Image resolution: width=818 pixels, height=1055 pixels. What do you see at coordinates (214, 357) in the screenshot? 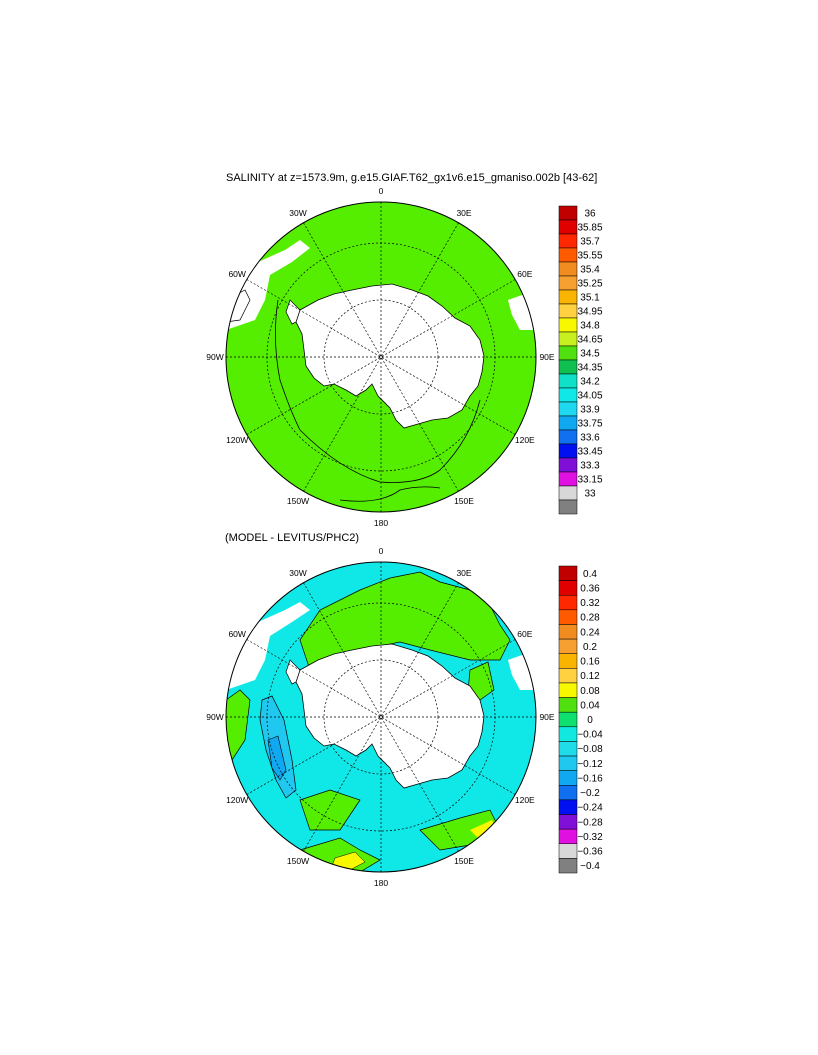
I see `longitude-label: 90W` at bounding box center [214, 357].